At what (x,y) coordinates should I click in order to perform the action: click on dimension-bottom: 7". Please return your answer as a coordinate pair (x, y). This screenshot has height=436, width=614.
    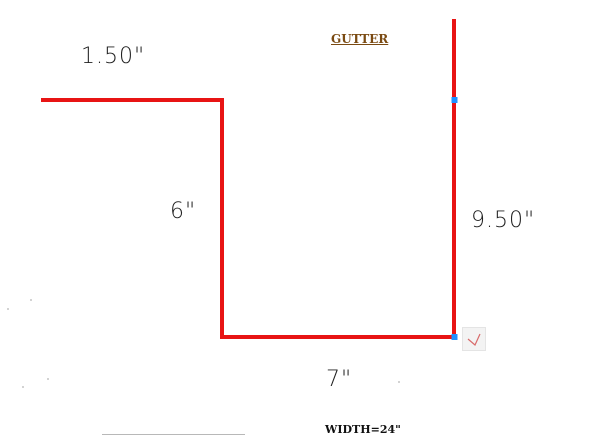
    Looking at the image, I should click on (339, 379).